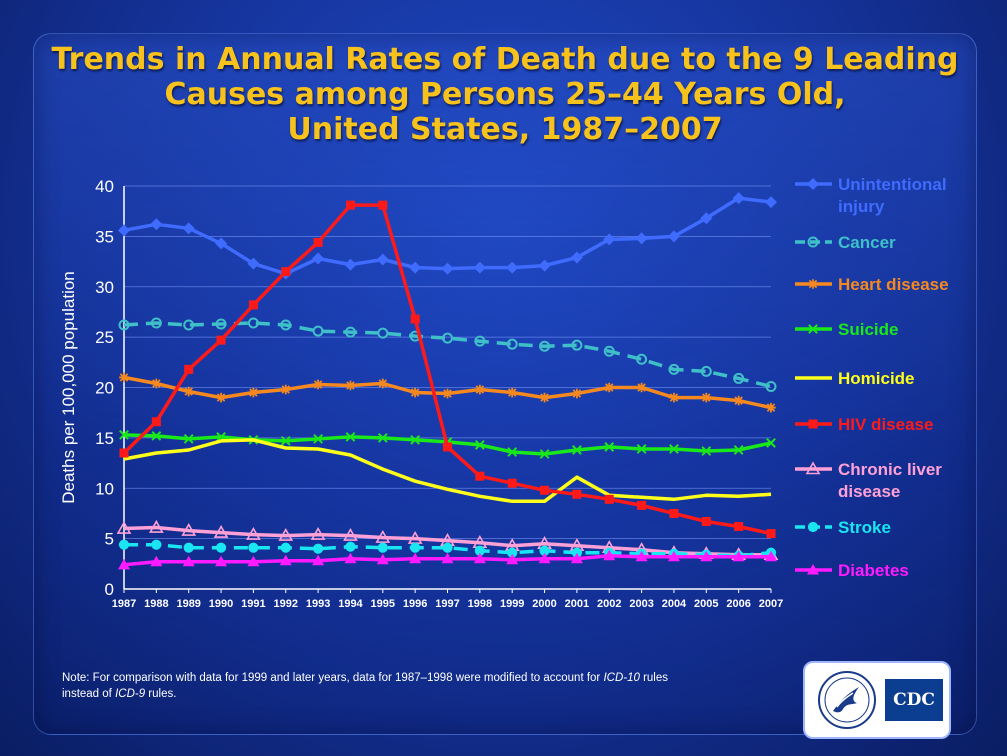 Image resolution: width=1007 pixels, height=756 pixels. I want to click on title-line-2: Causes among Persons 25–44 Years Old,, so click(505, 94).